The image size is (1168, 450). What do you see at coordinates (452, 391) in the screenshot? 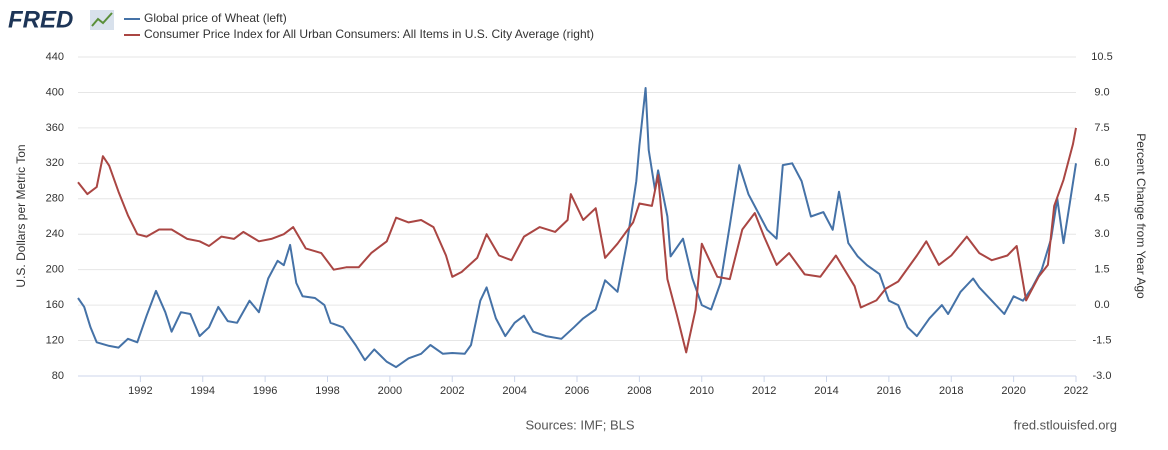
I see `x-tick-label: 2002` at bounding box center [452, 391].